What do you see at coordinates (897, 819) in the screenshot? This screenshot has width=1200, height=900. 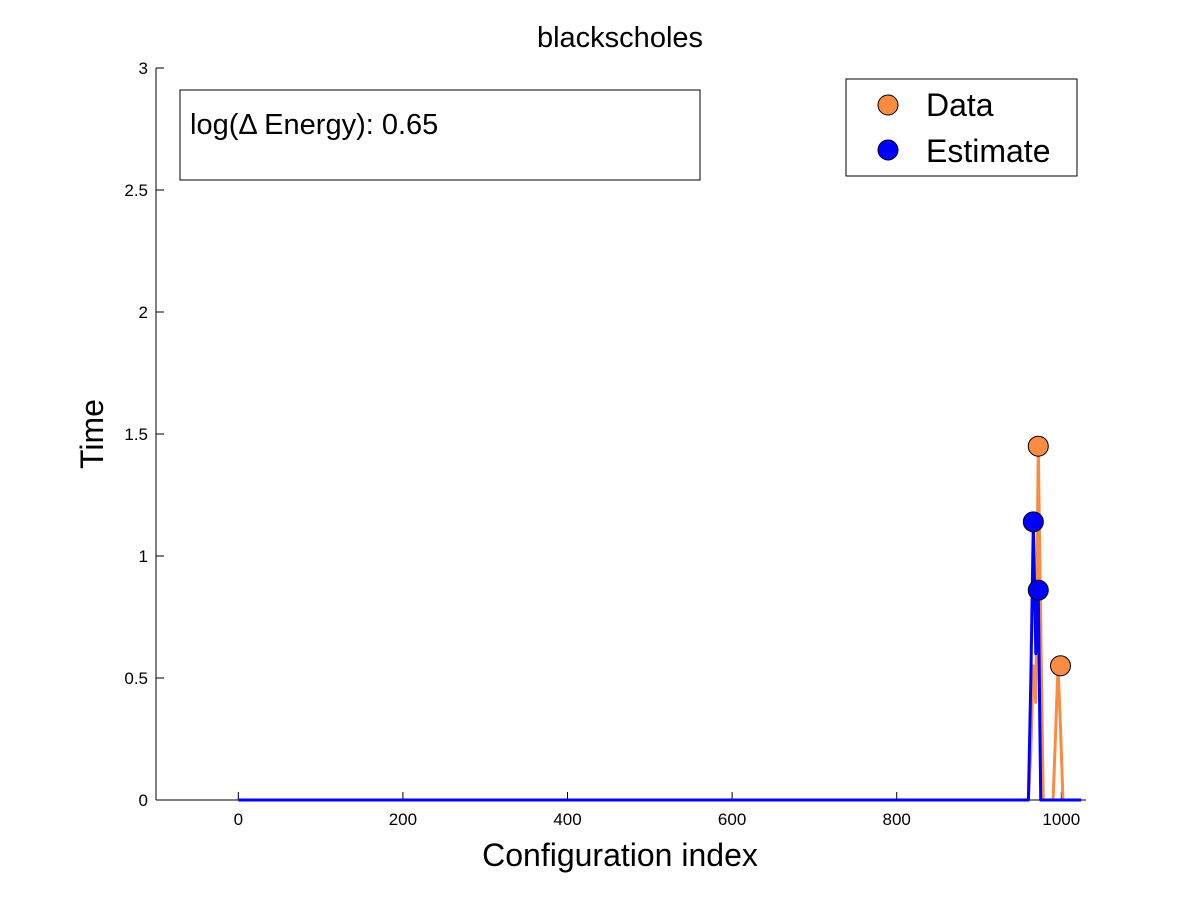 I see `x-tick-label: 800` at bounding box center [897, 819].